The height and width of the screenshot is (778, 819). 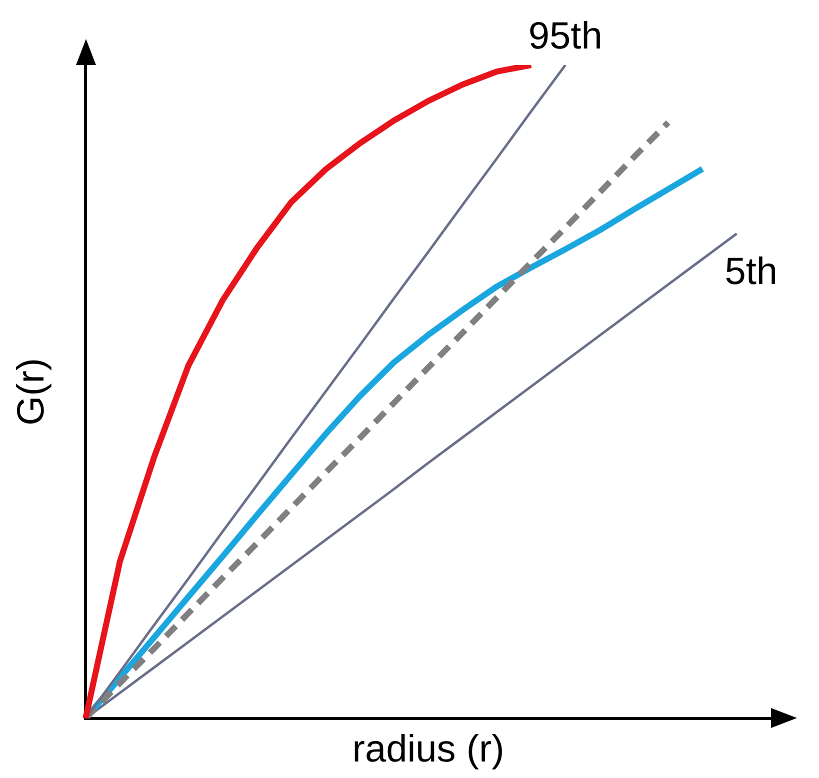 I want to click on y-axis-title: G(r), so click(x=31, y=392).